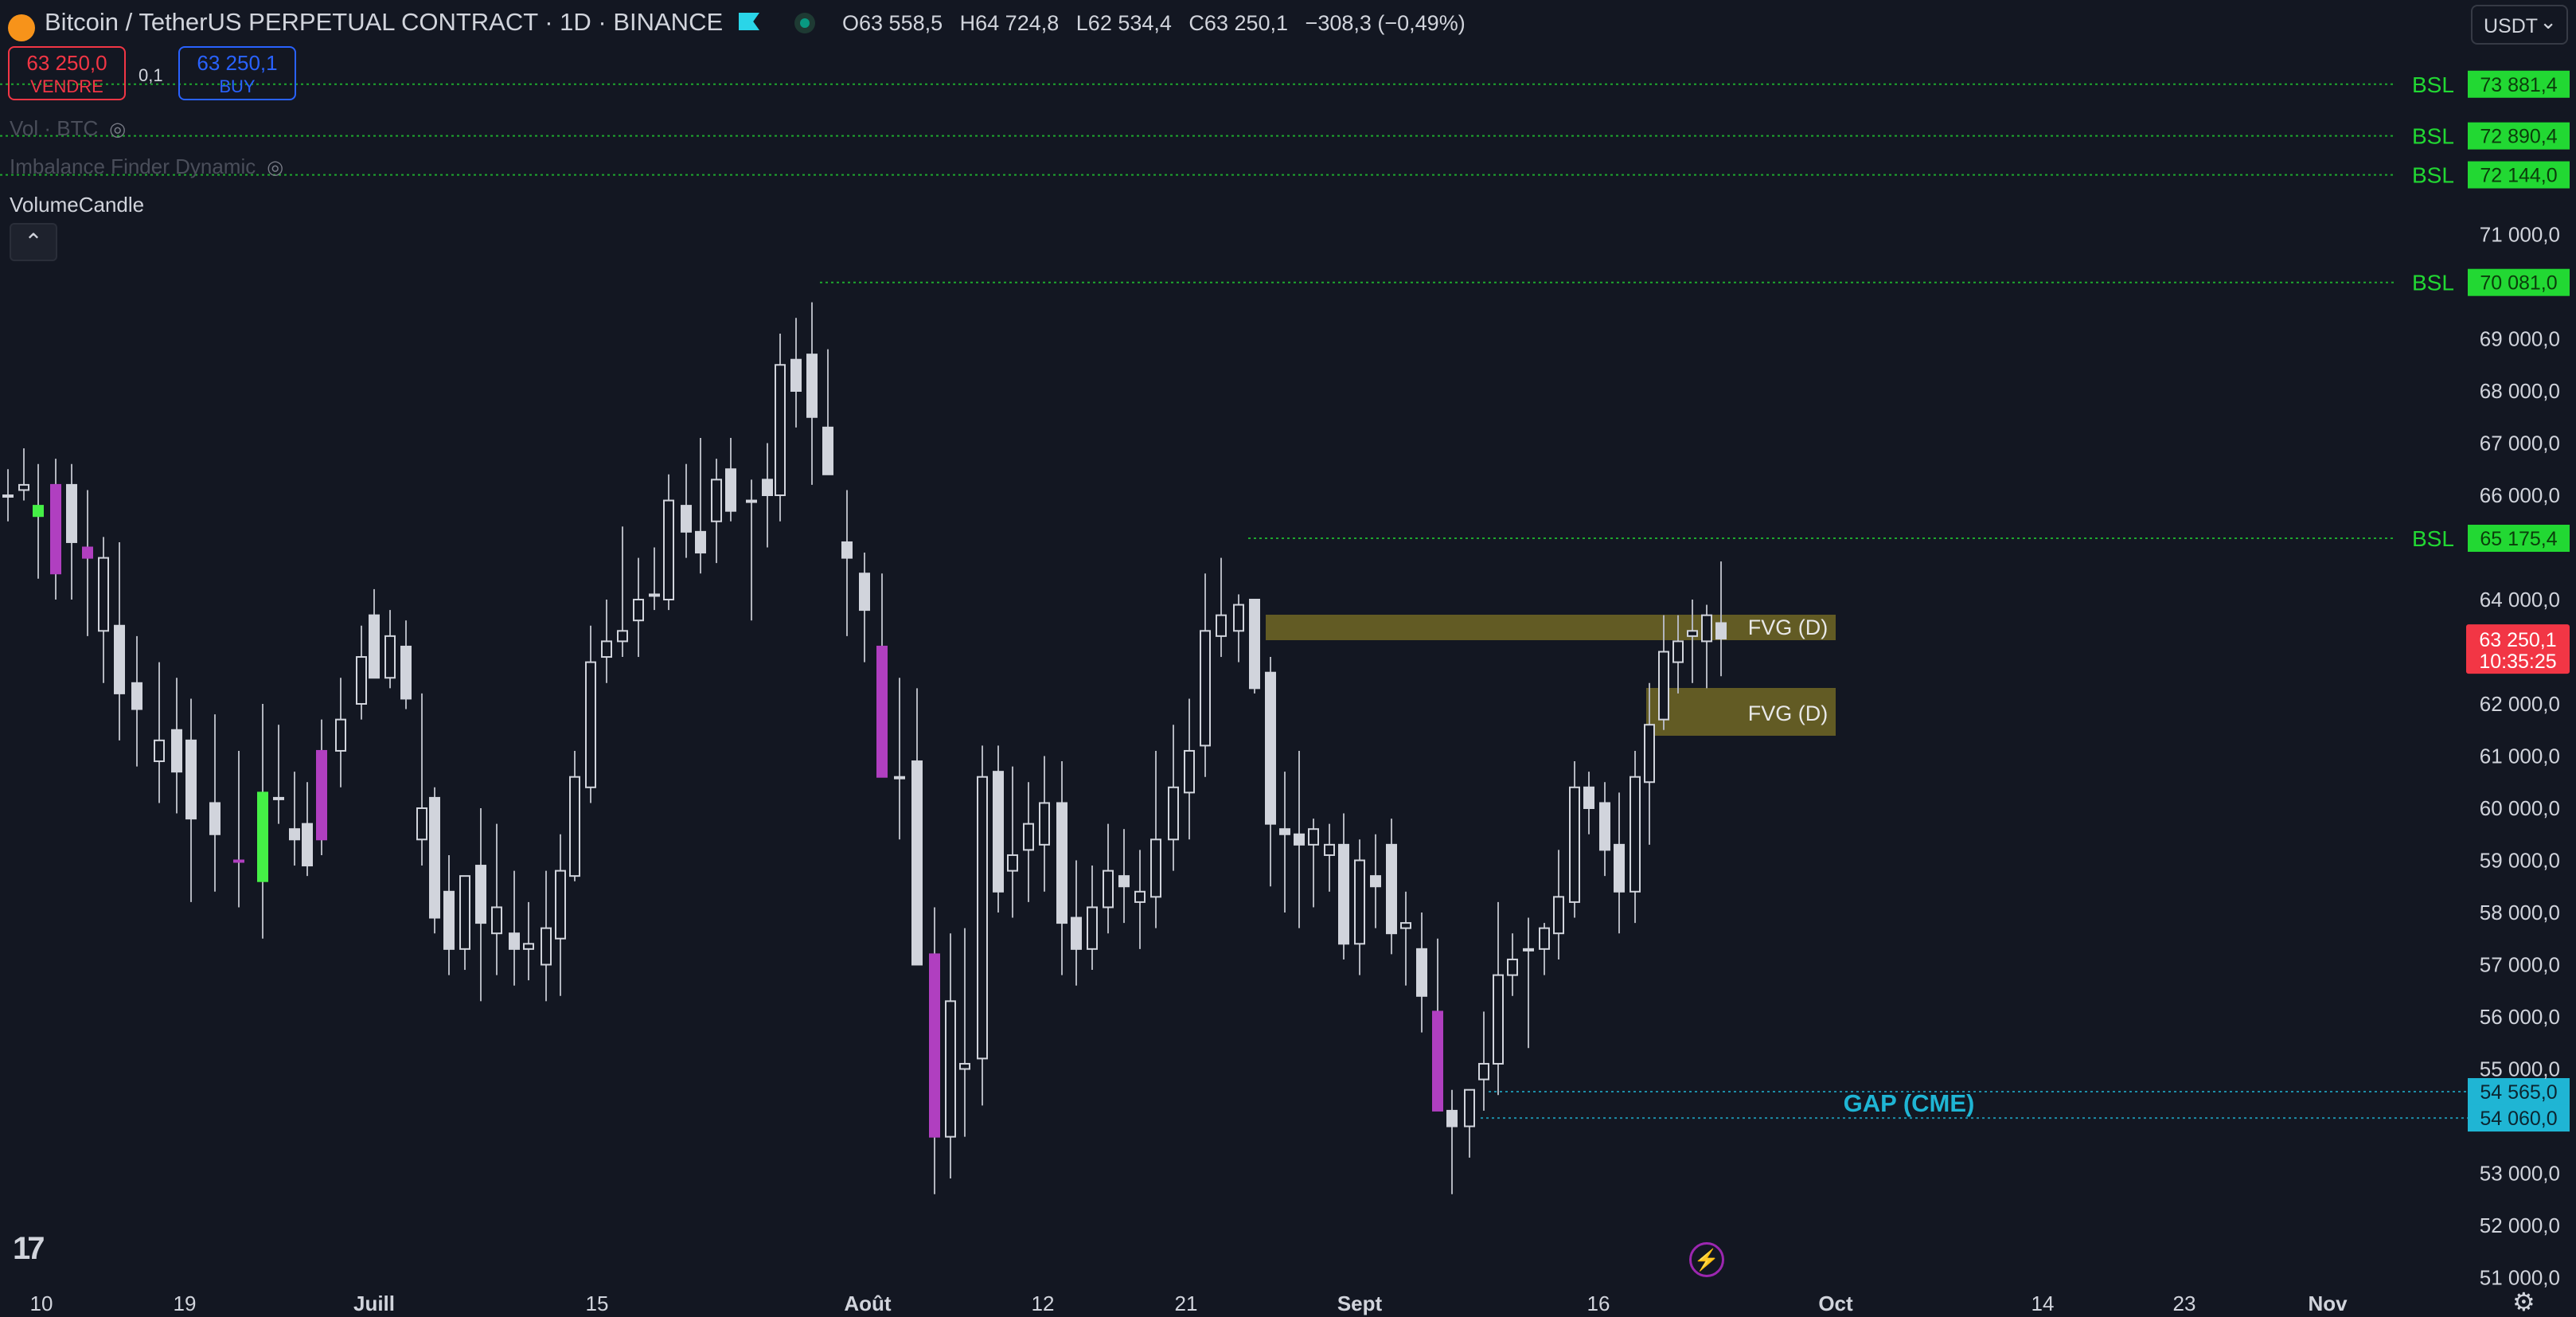 The image size is (2576, 1317). Describe the element at coordinates (2518, 176) in the screenshot. I see `bsl-price-value: 72 144,0` at that location.